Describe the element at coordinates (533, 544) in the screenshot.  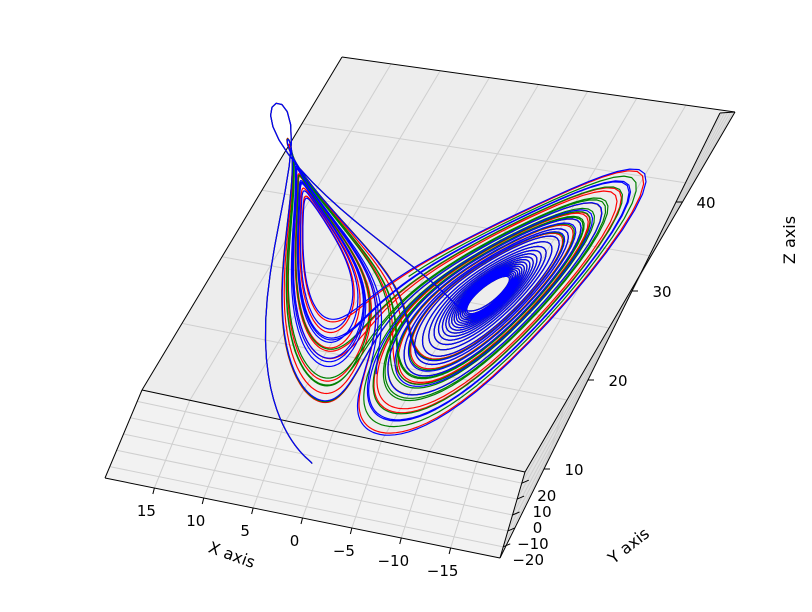
I see `y-tick-label: −10` at that location.